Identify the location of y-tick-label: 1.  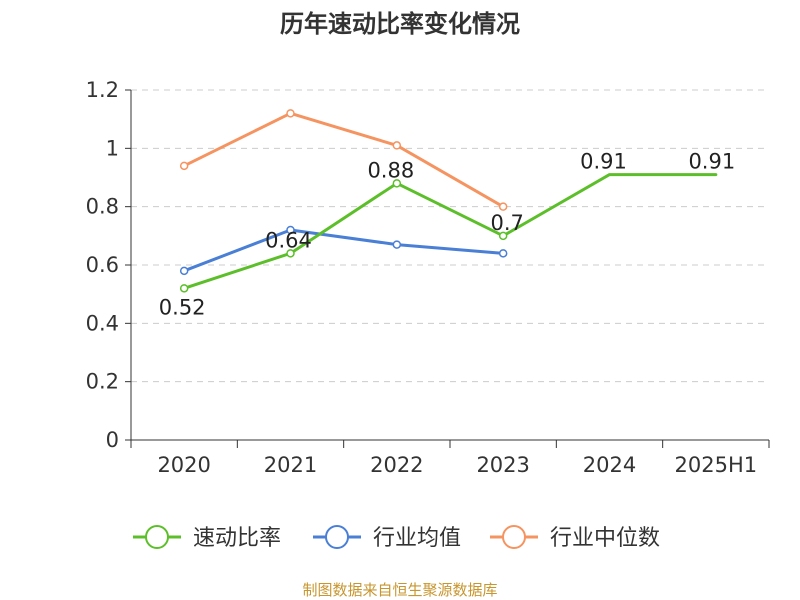
(112, 148).